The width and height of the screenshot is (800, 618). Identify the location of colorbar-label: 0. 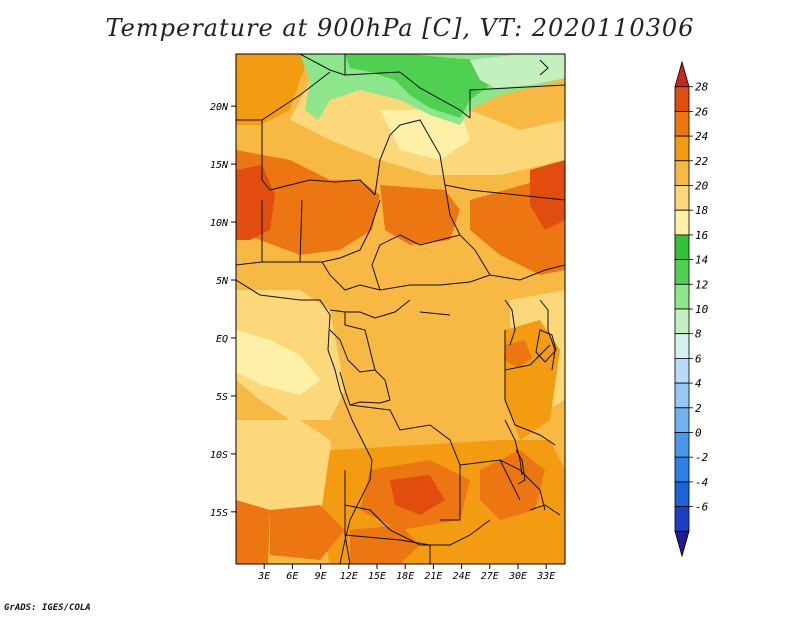
(698, 433).